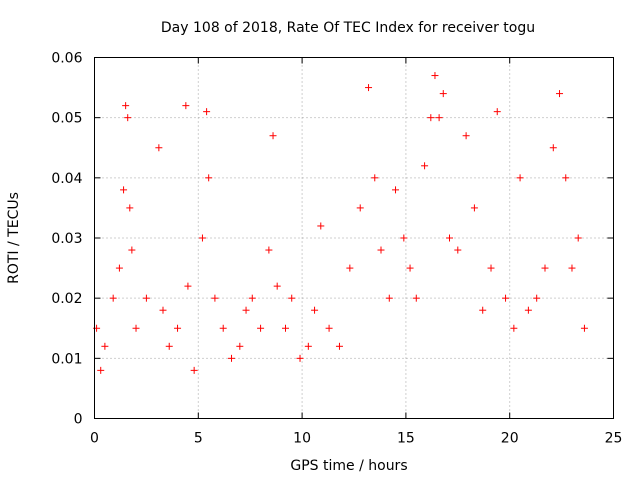  Describe the element at coordinates (356, 439) in the screenshot. I see `x-tick-labels: 0 5 10 15 20 25` at that location.